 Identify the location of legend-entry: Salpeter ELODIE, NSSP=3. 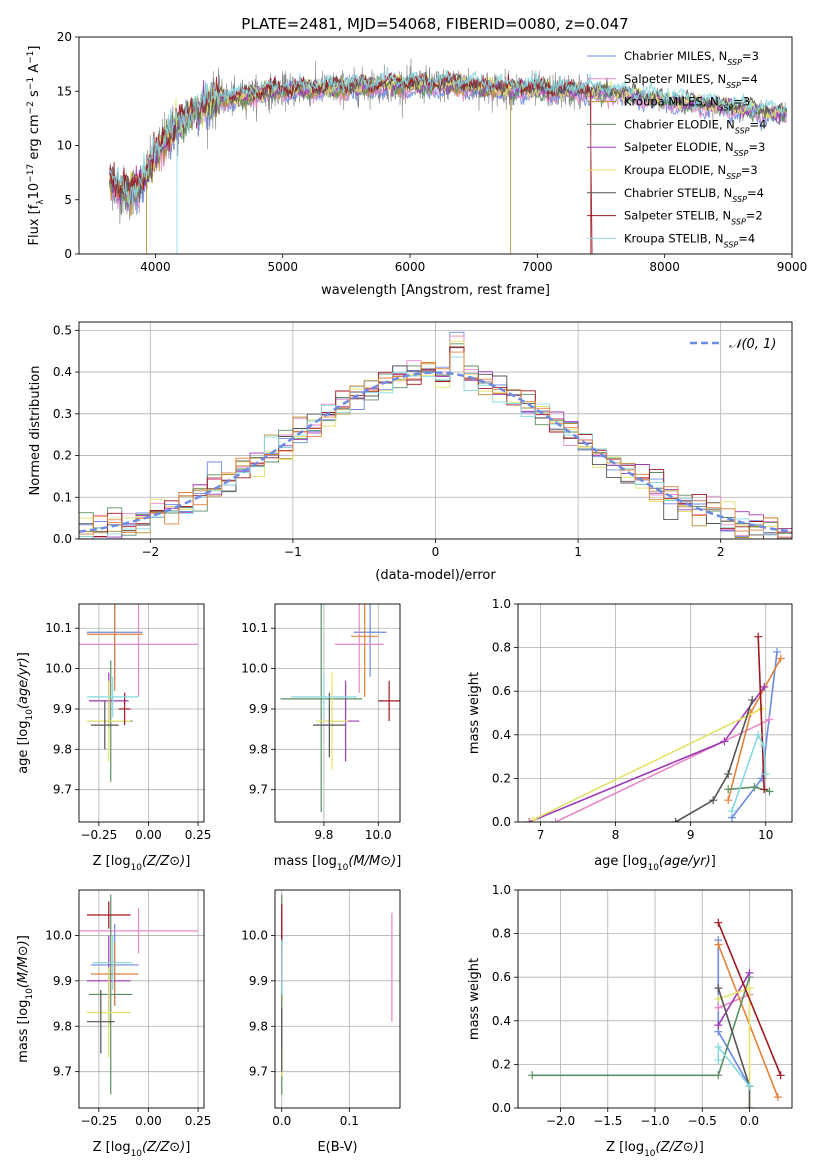
(694, 149).